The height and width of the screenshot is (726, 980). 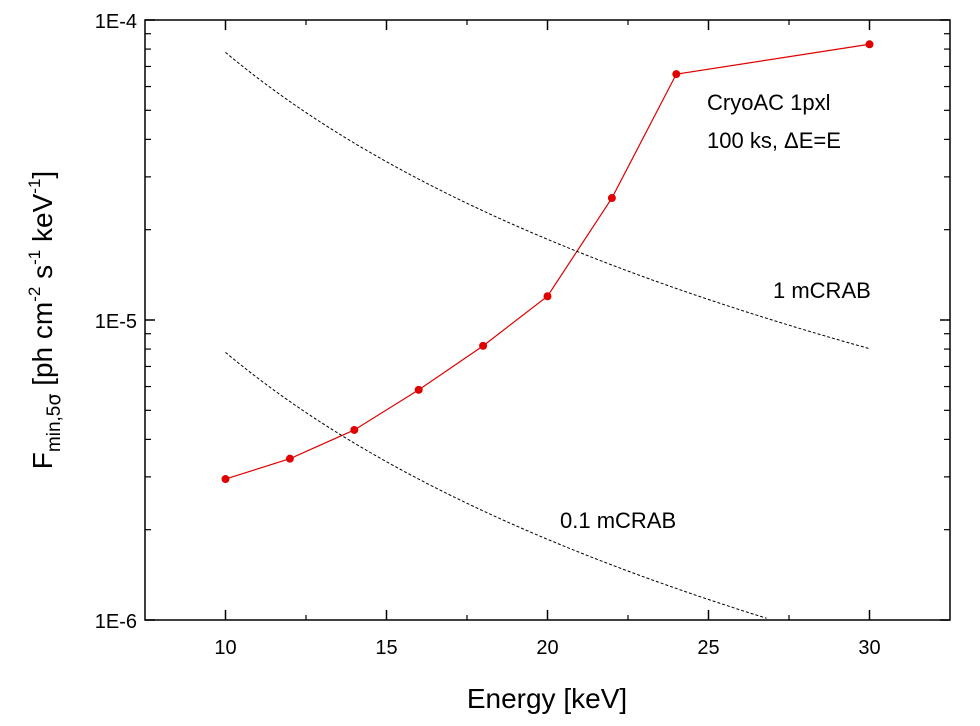 I want to click on ylabel-exp3: -1, so click(x=34, y=186).